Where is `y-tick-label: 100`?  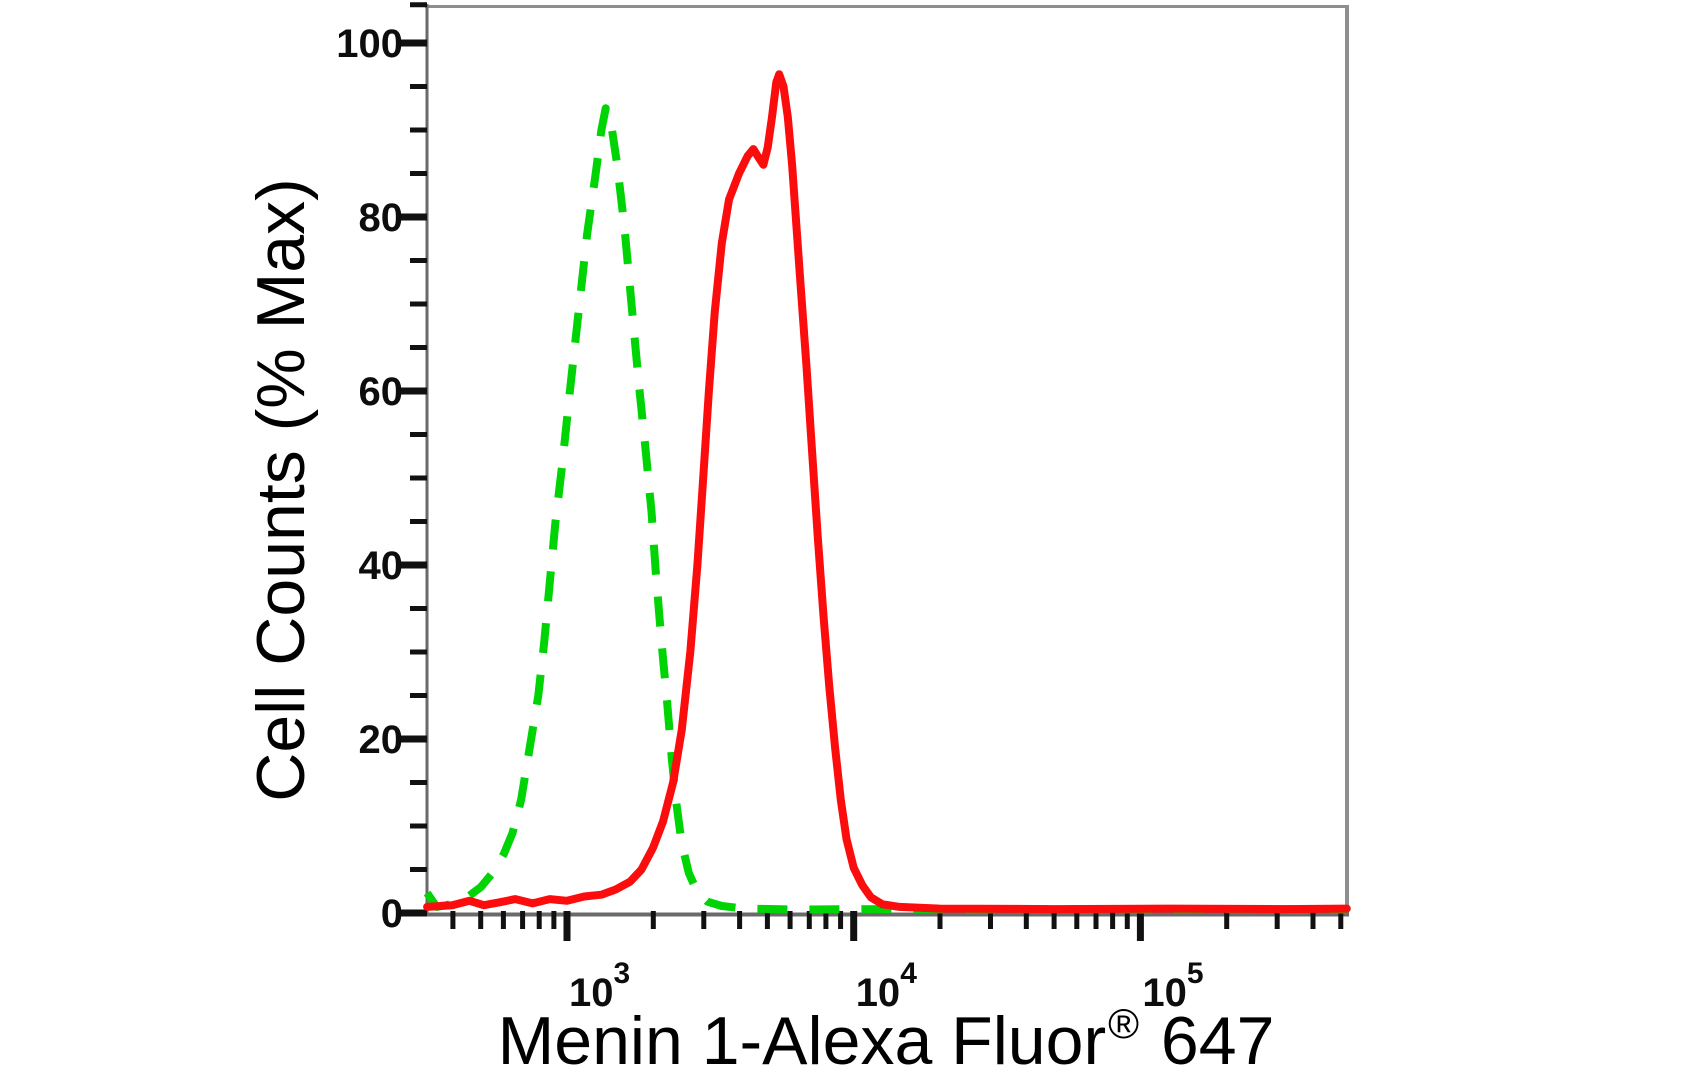 y-tick-label: 100 is located at coordinates (369, 44).